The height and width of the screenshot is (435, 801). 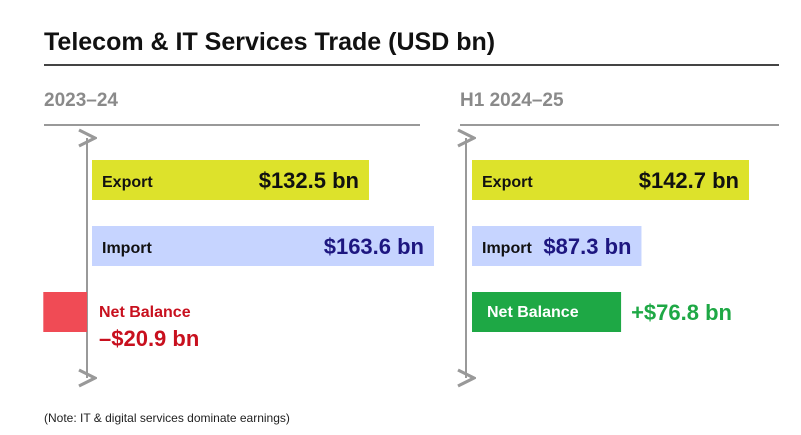 I want to click on title-divider, so click(x=411, y=65).